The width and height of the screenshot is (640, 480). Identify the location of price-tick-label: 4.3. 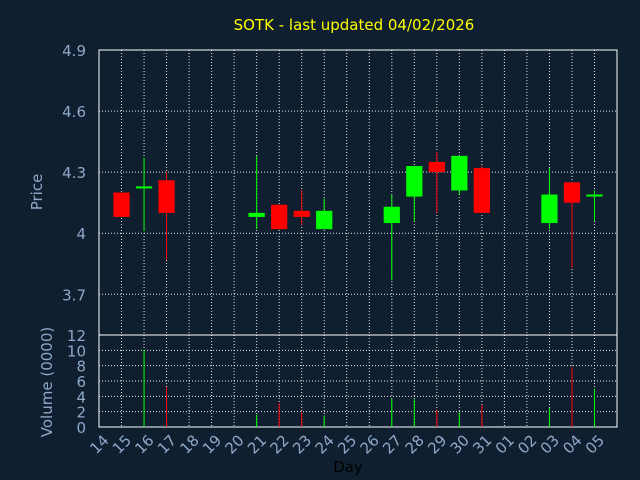
(74, 173).